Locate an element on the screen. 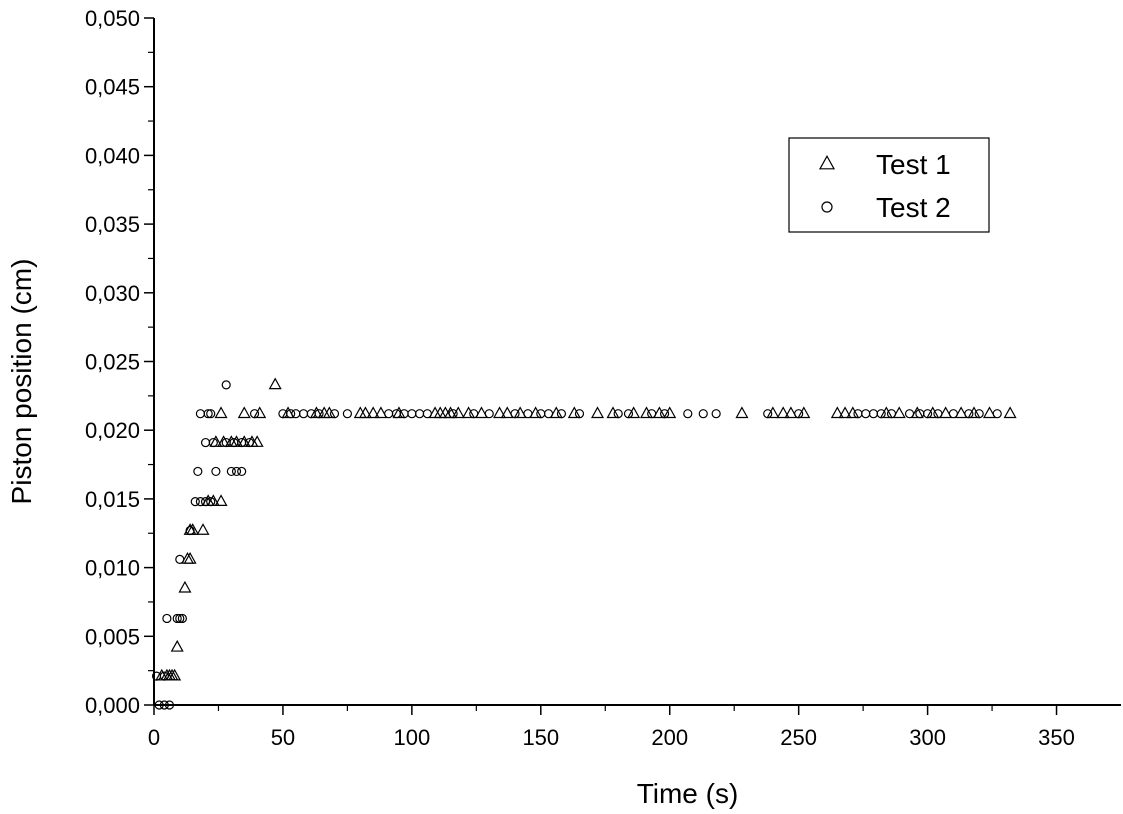 The height and width of the screenshot is (814, 1123). legend-marker-triangle is located at coordinates (827, 162).